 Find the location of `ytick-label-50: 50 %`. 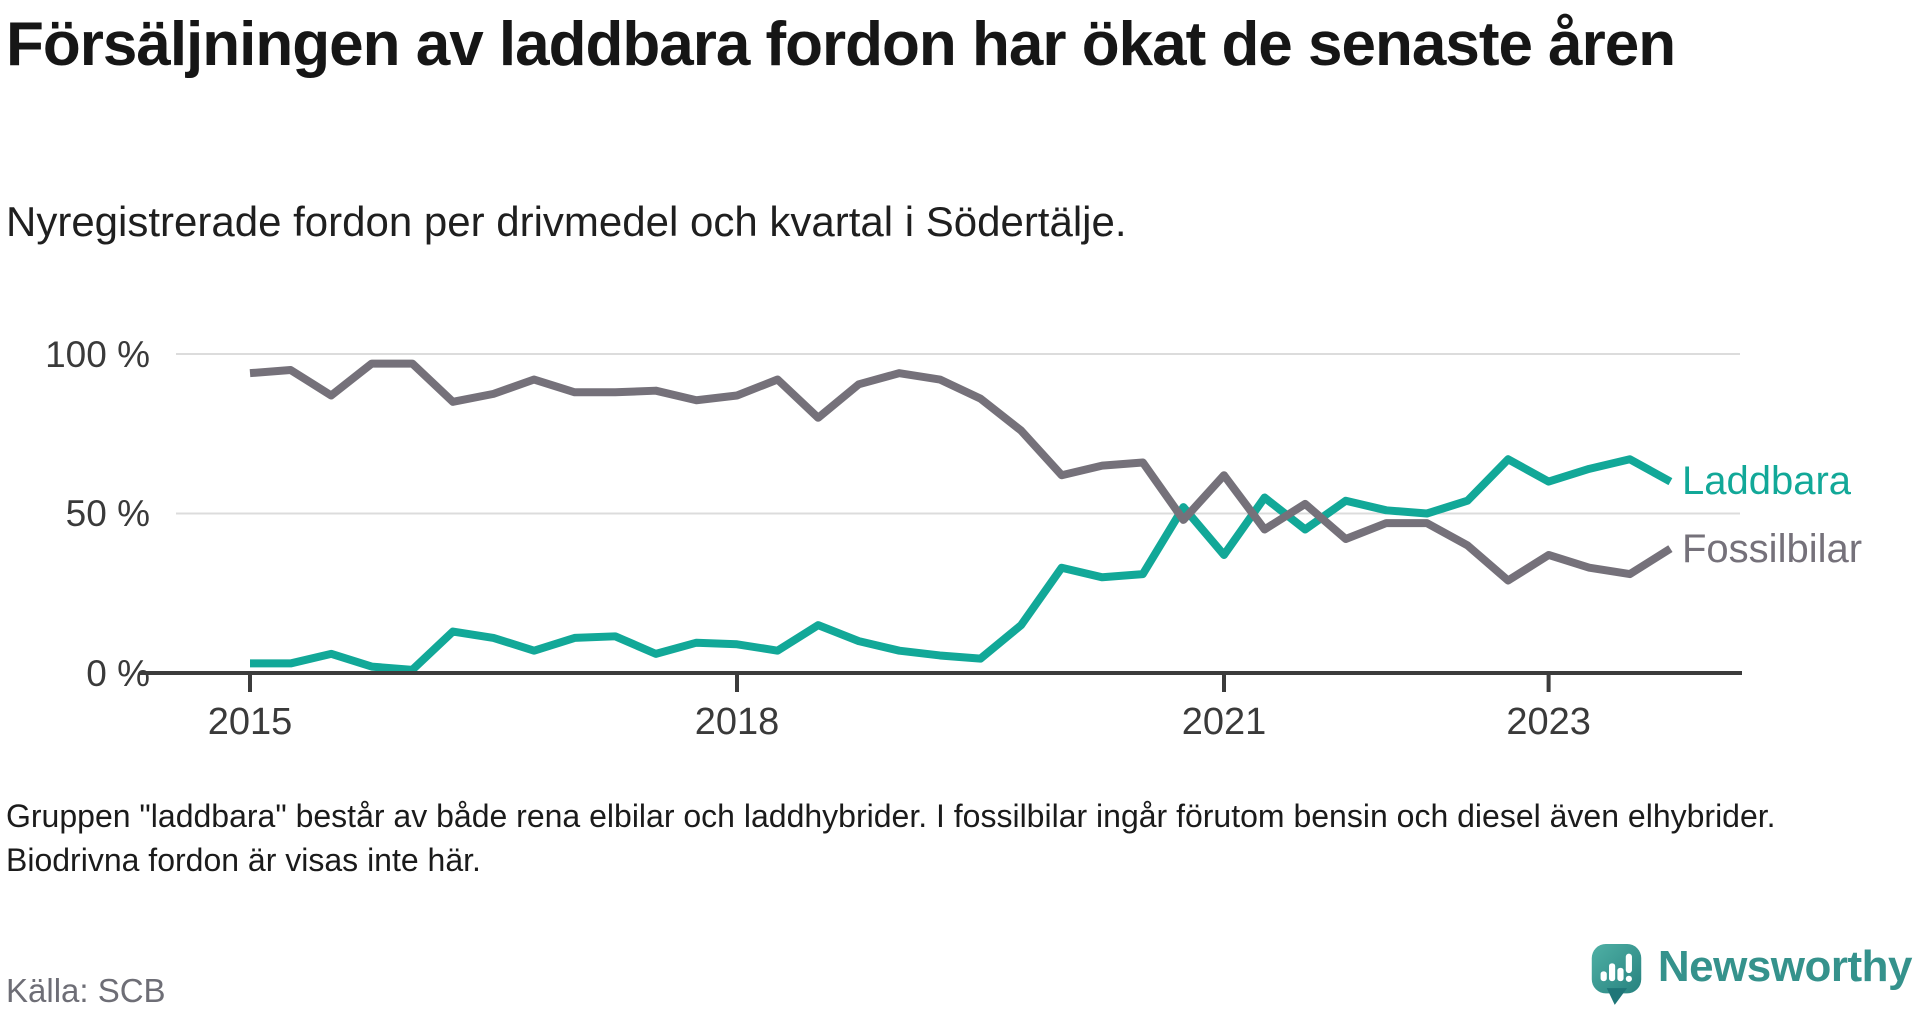

ytick-label-50: 50 % is located at coordinates (108, 513).